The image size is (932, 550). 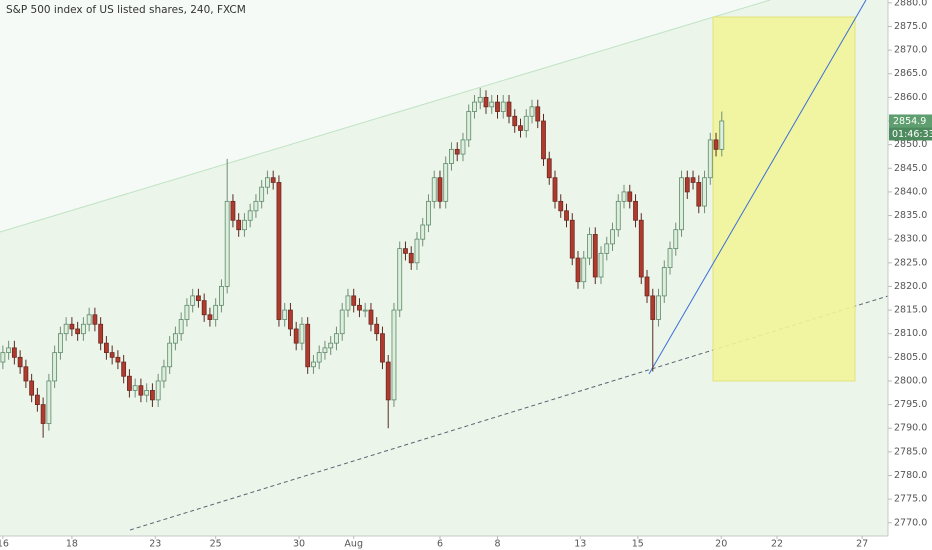 What do you see at coordinates (721, 544) in the screenshot?
I see `x-tick-label: 20` at bounding box center [721, 544].